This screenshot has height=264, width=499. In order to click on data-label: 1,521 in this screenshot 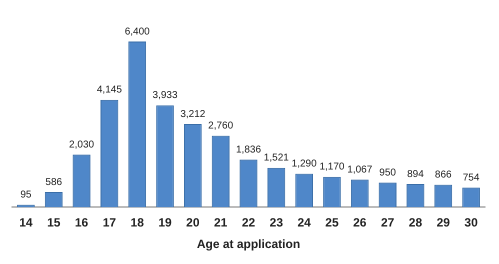, I will do `click(277, 158)`.